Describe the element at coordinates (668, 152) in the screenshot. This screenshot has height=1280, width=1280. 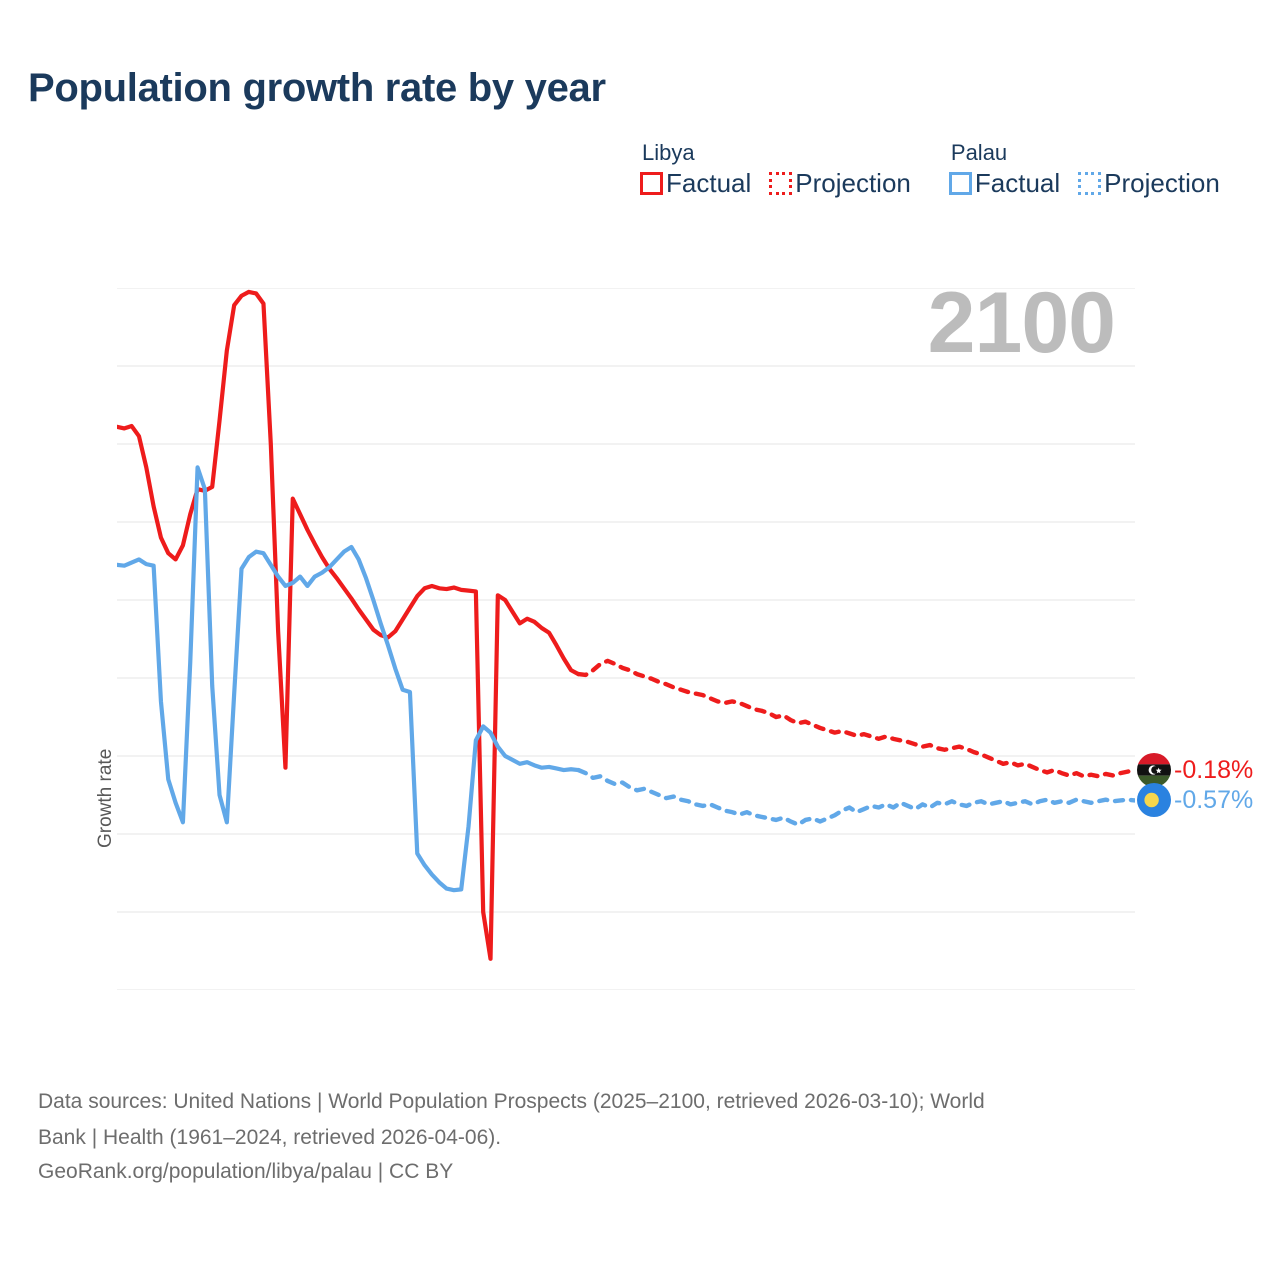
I see `legend-group-title-libya: Libya` at that location.